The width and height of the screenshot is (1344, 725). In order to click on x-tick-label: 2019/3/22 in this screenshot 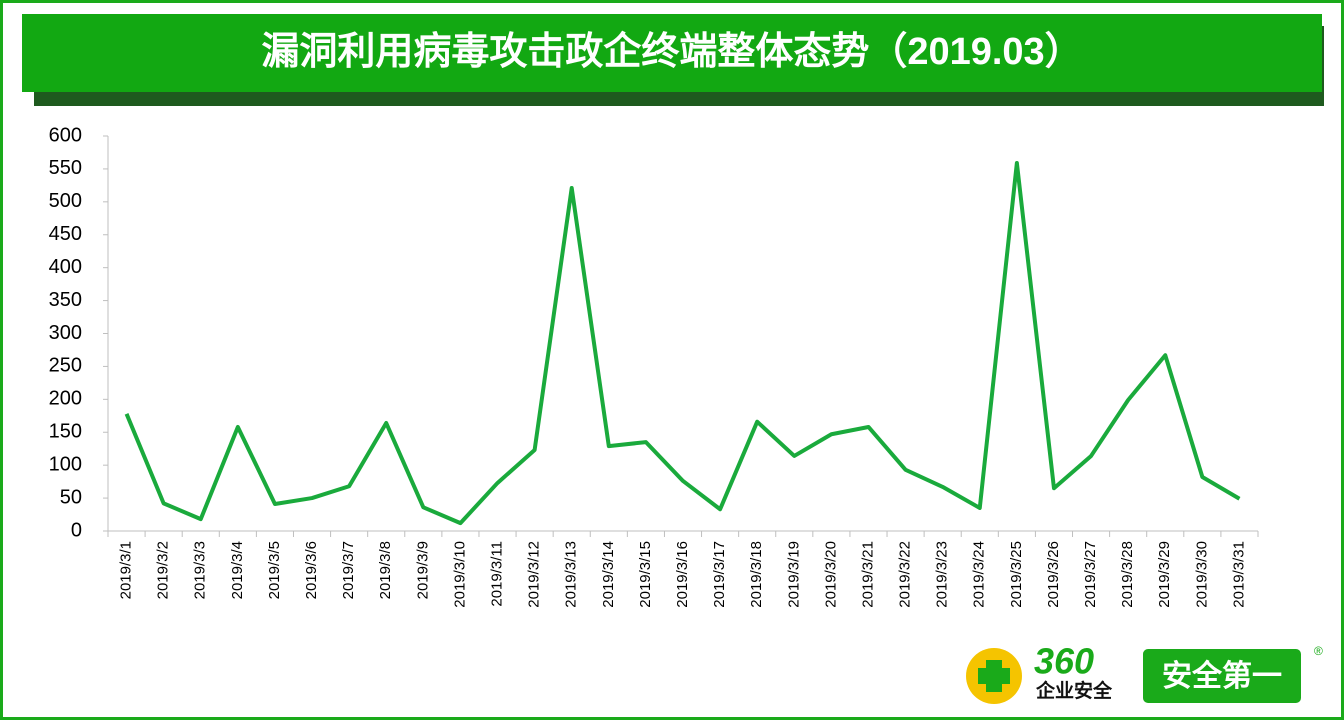, I will do `click(905, 574)`.